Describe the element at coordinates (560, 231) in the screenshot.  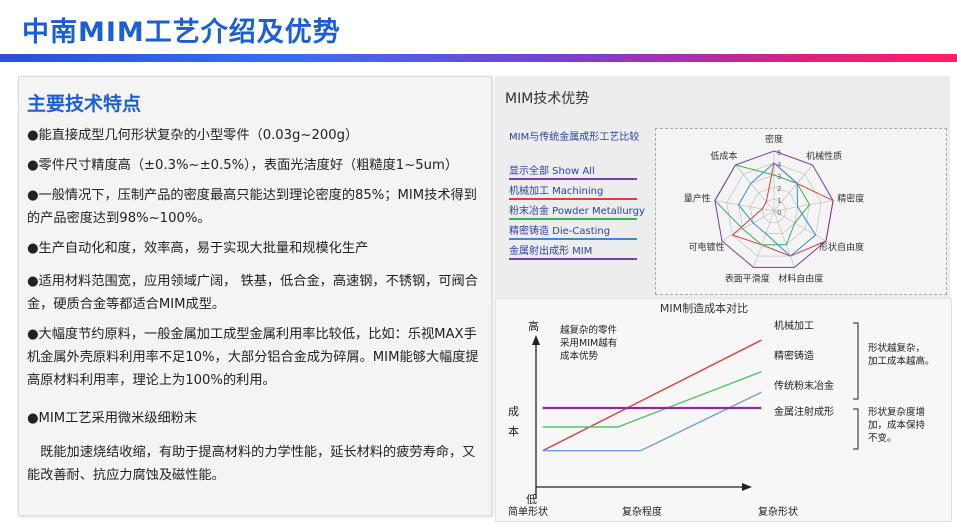
I see `legend-label: 精密铸造 Die-Casting` at that location.